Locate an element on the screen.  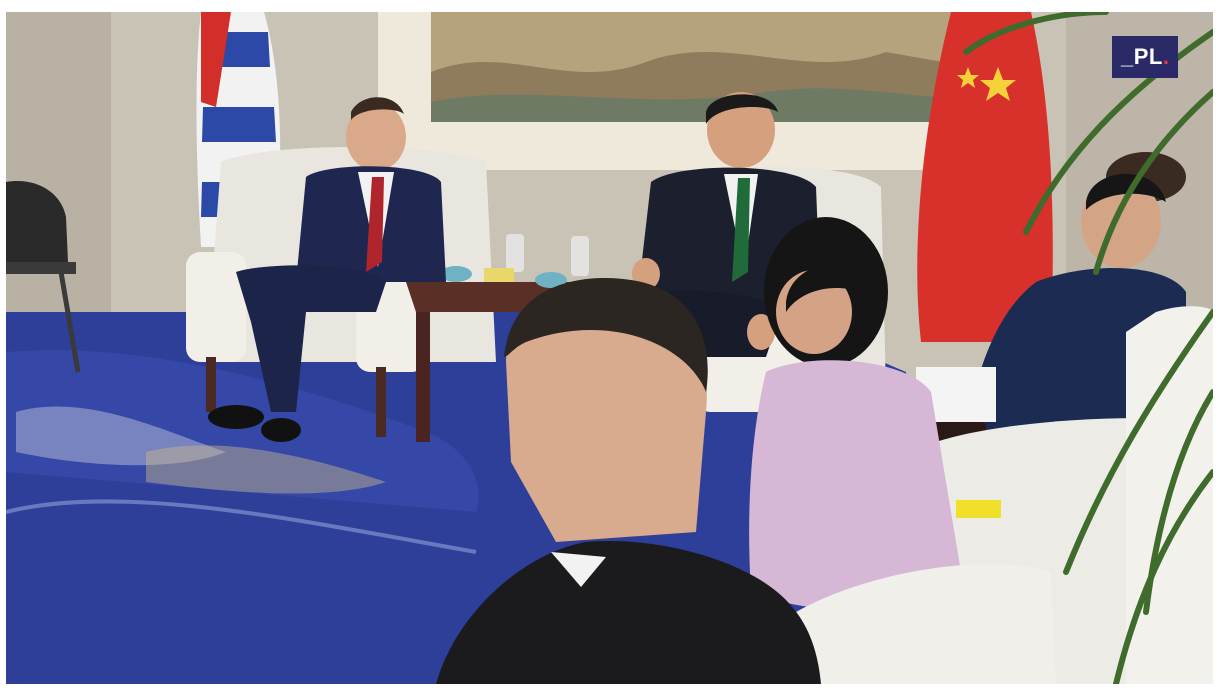
woman-pink-jacket is located at coordinates (855, 413).